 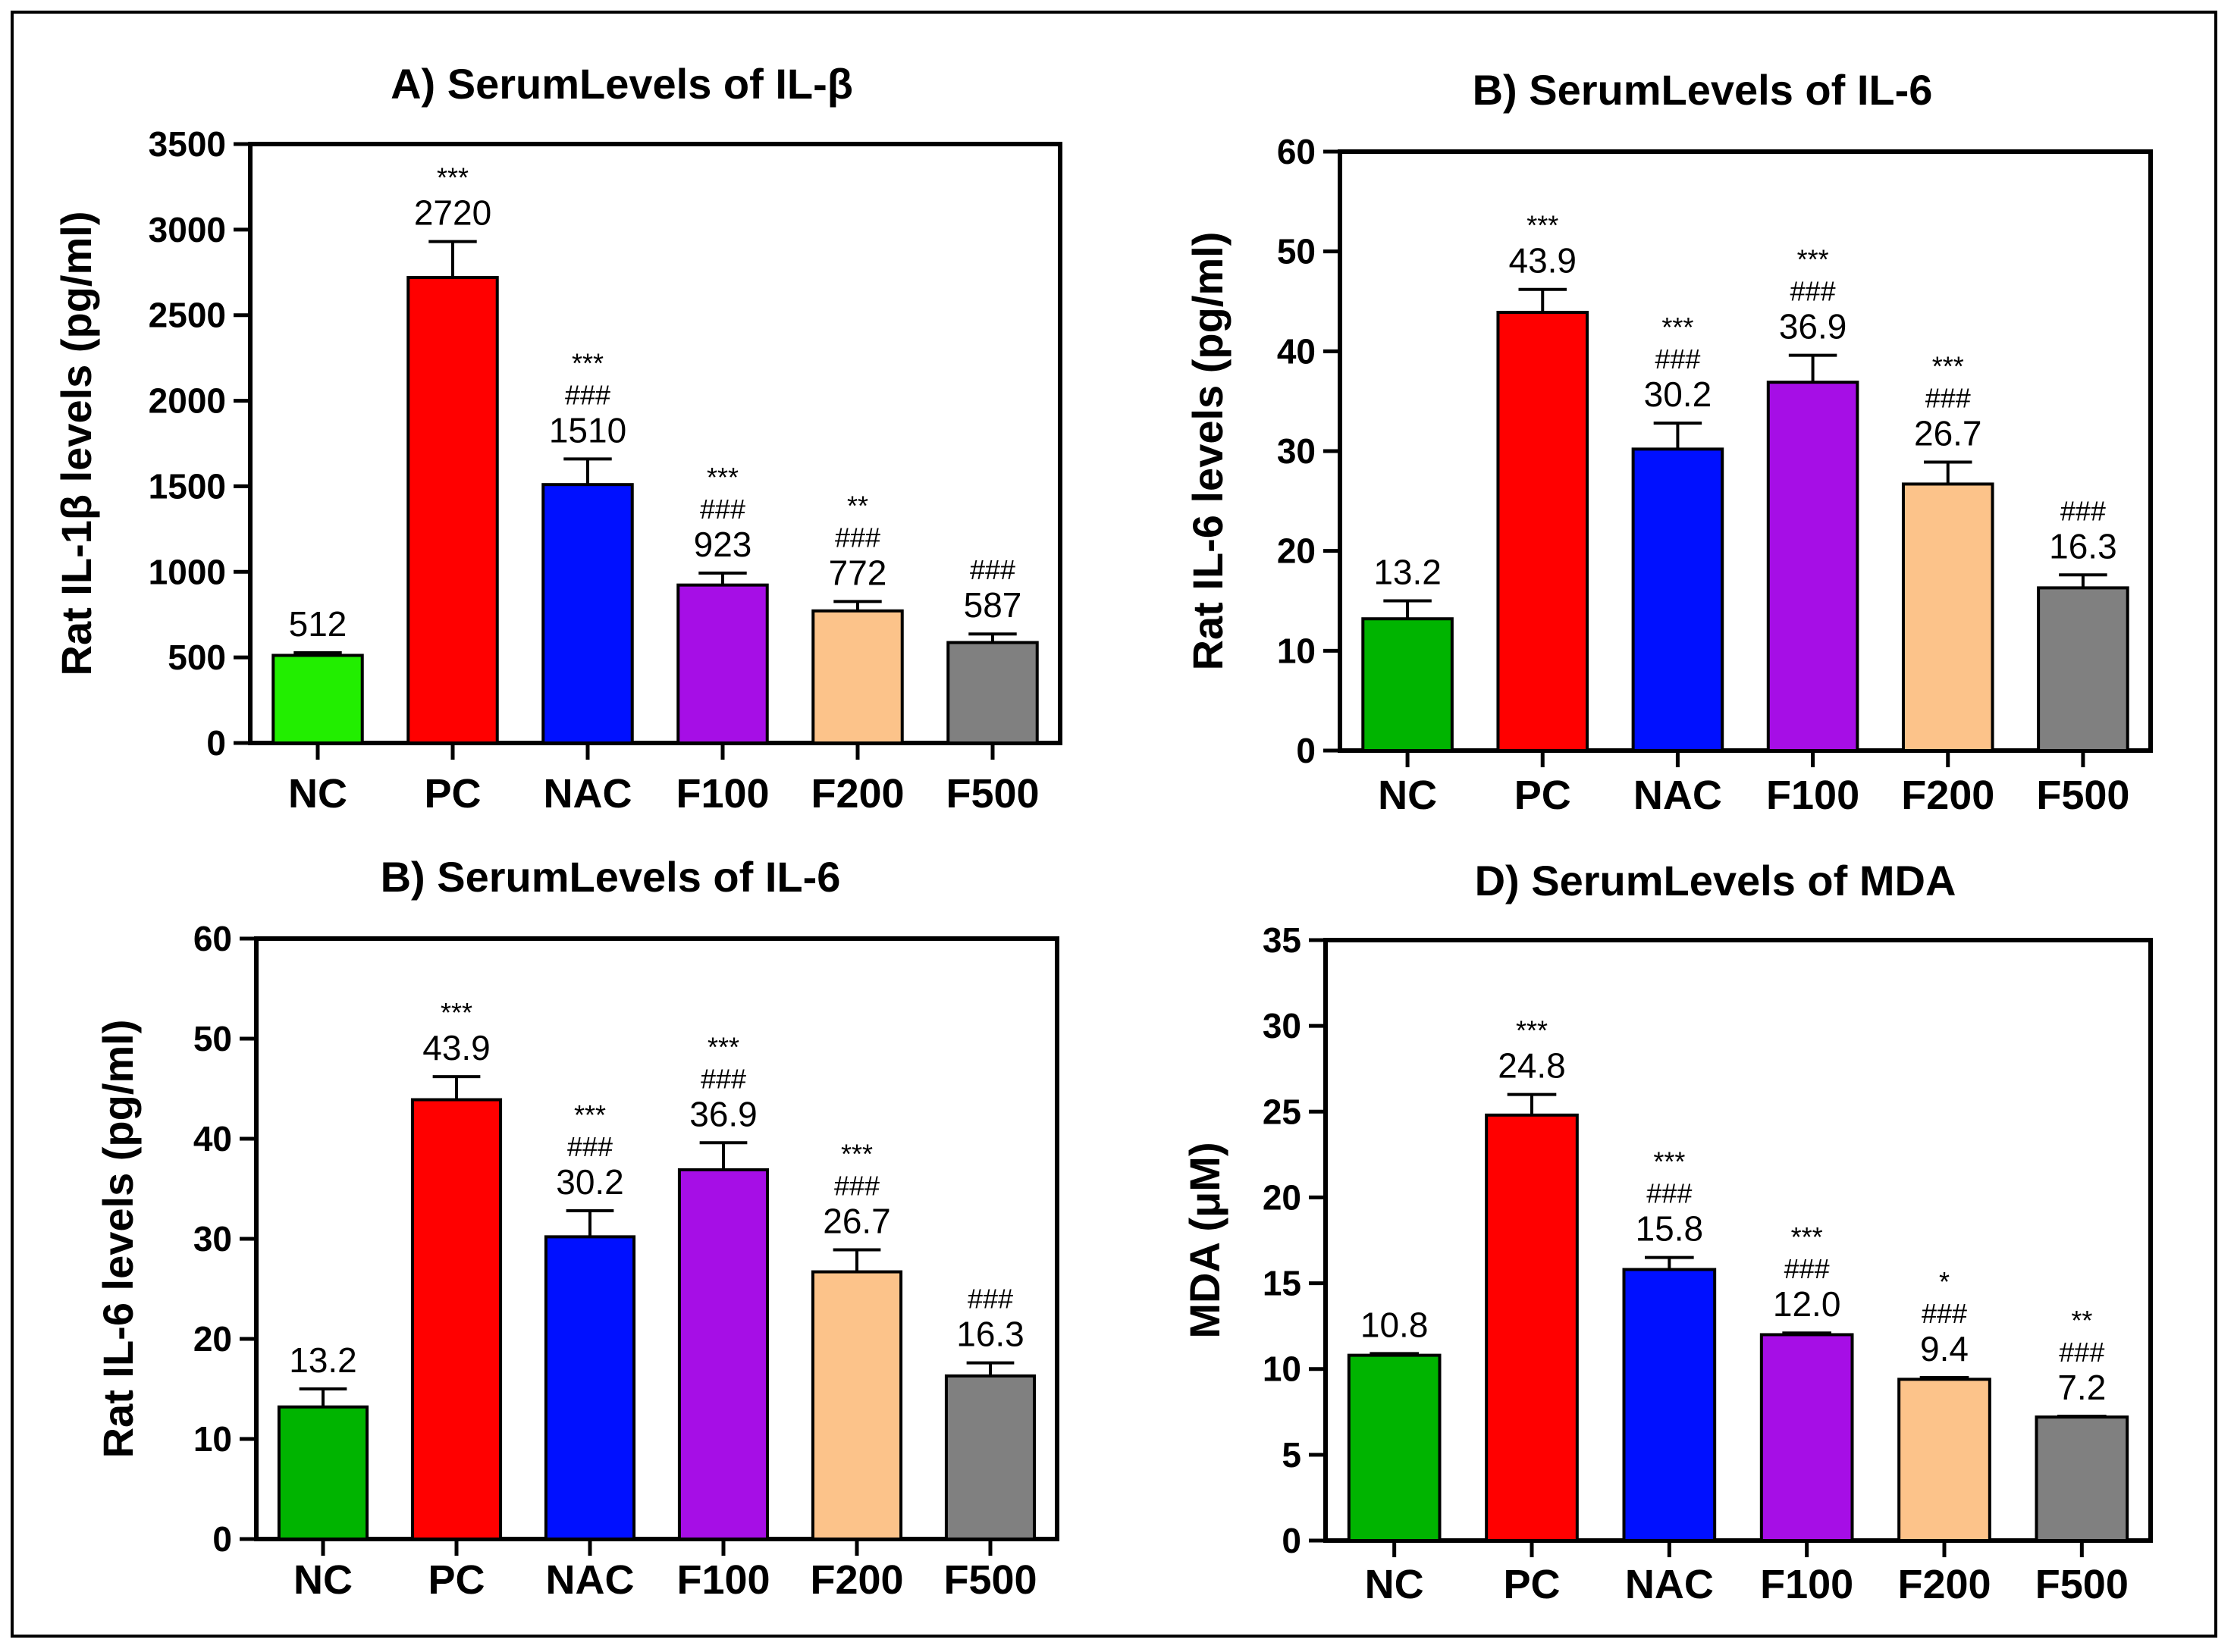 I want to click on y-tick-label: 2000, so click(x=187, y=401).